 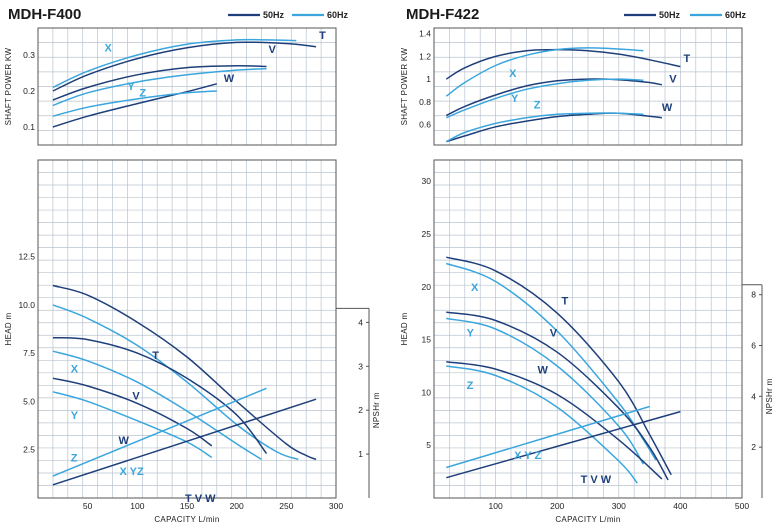 I want to click on left-head-xtick-label: 200, so click(x=237, y=506).